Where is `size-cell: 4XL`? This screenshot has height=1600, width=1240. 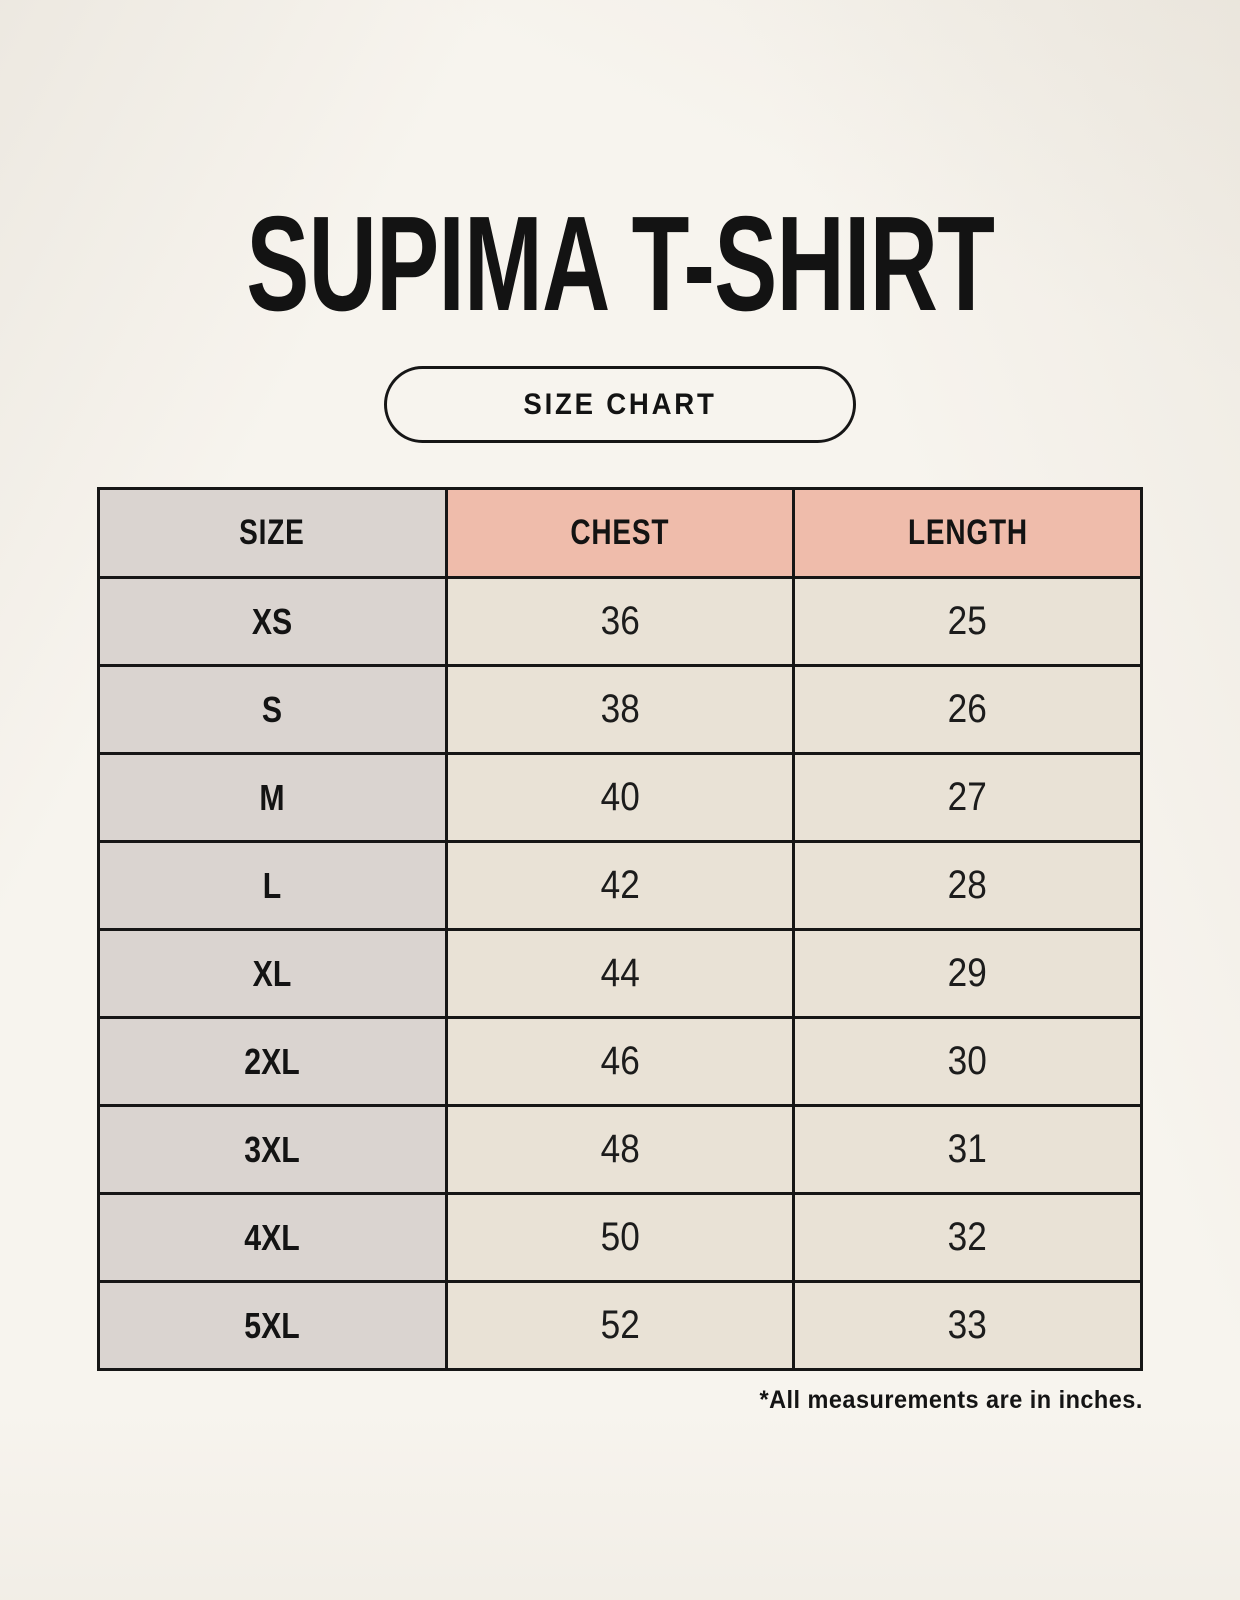
size-cell: 4XL is located at coordinates (272, 1237).